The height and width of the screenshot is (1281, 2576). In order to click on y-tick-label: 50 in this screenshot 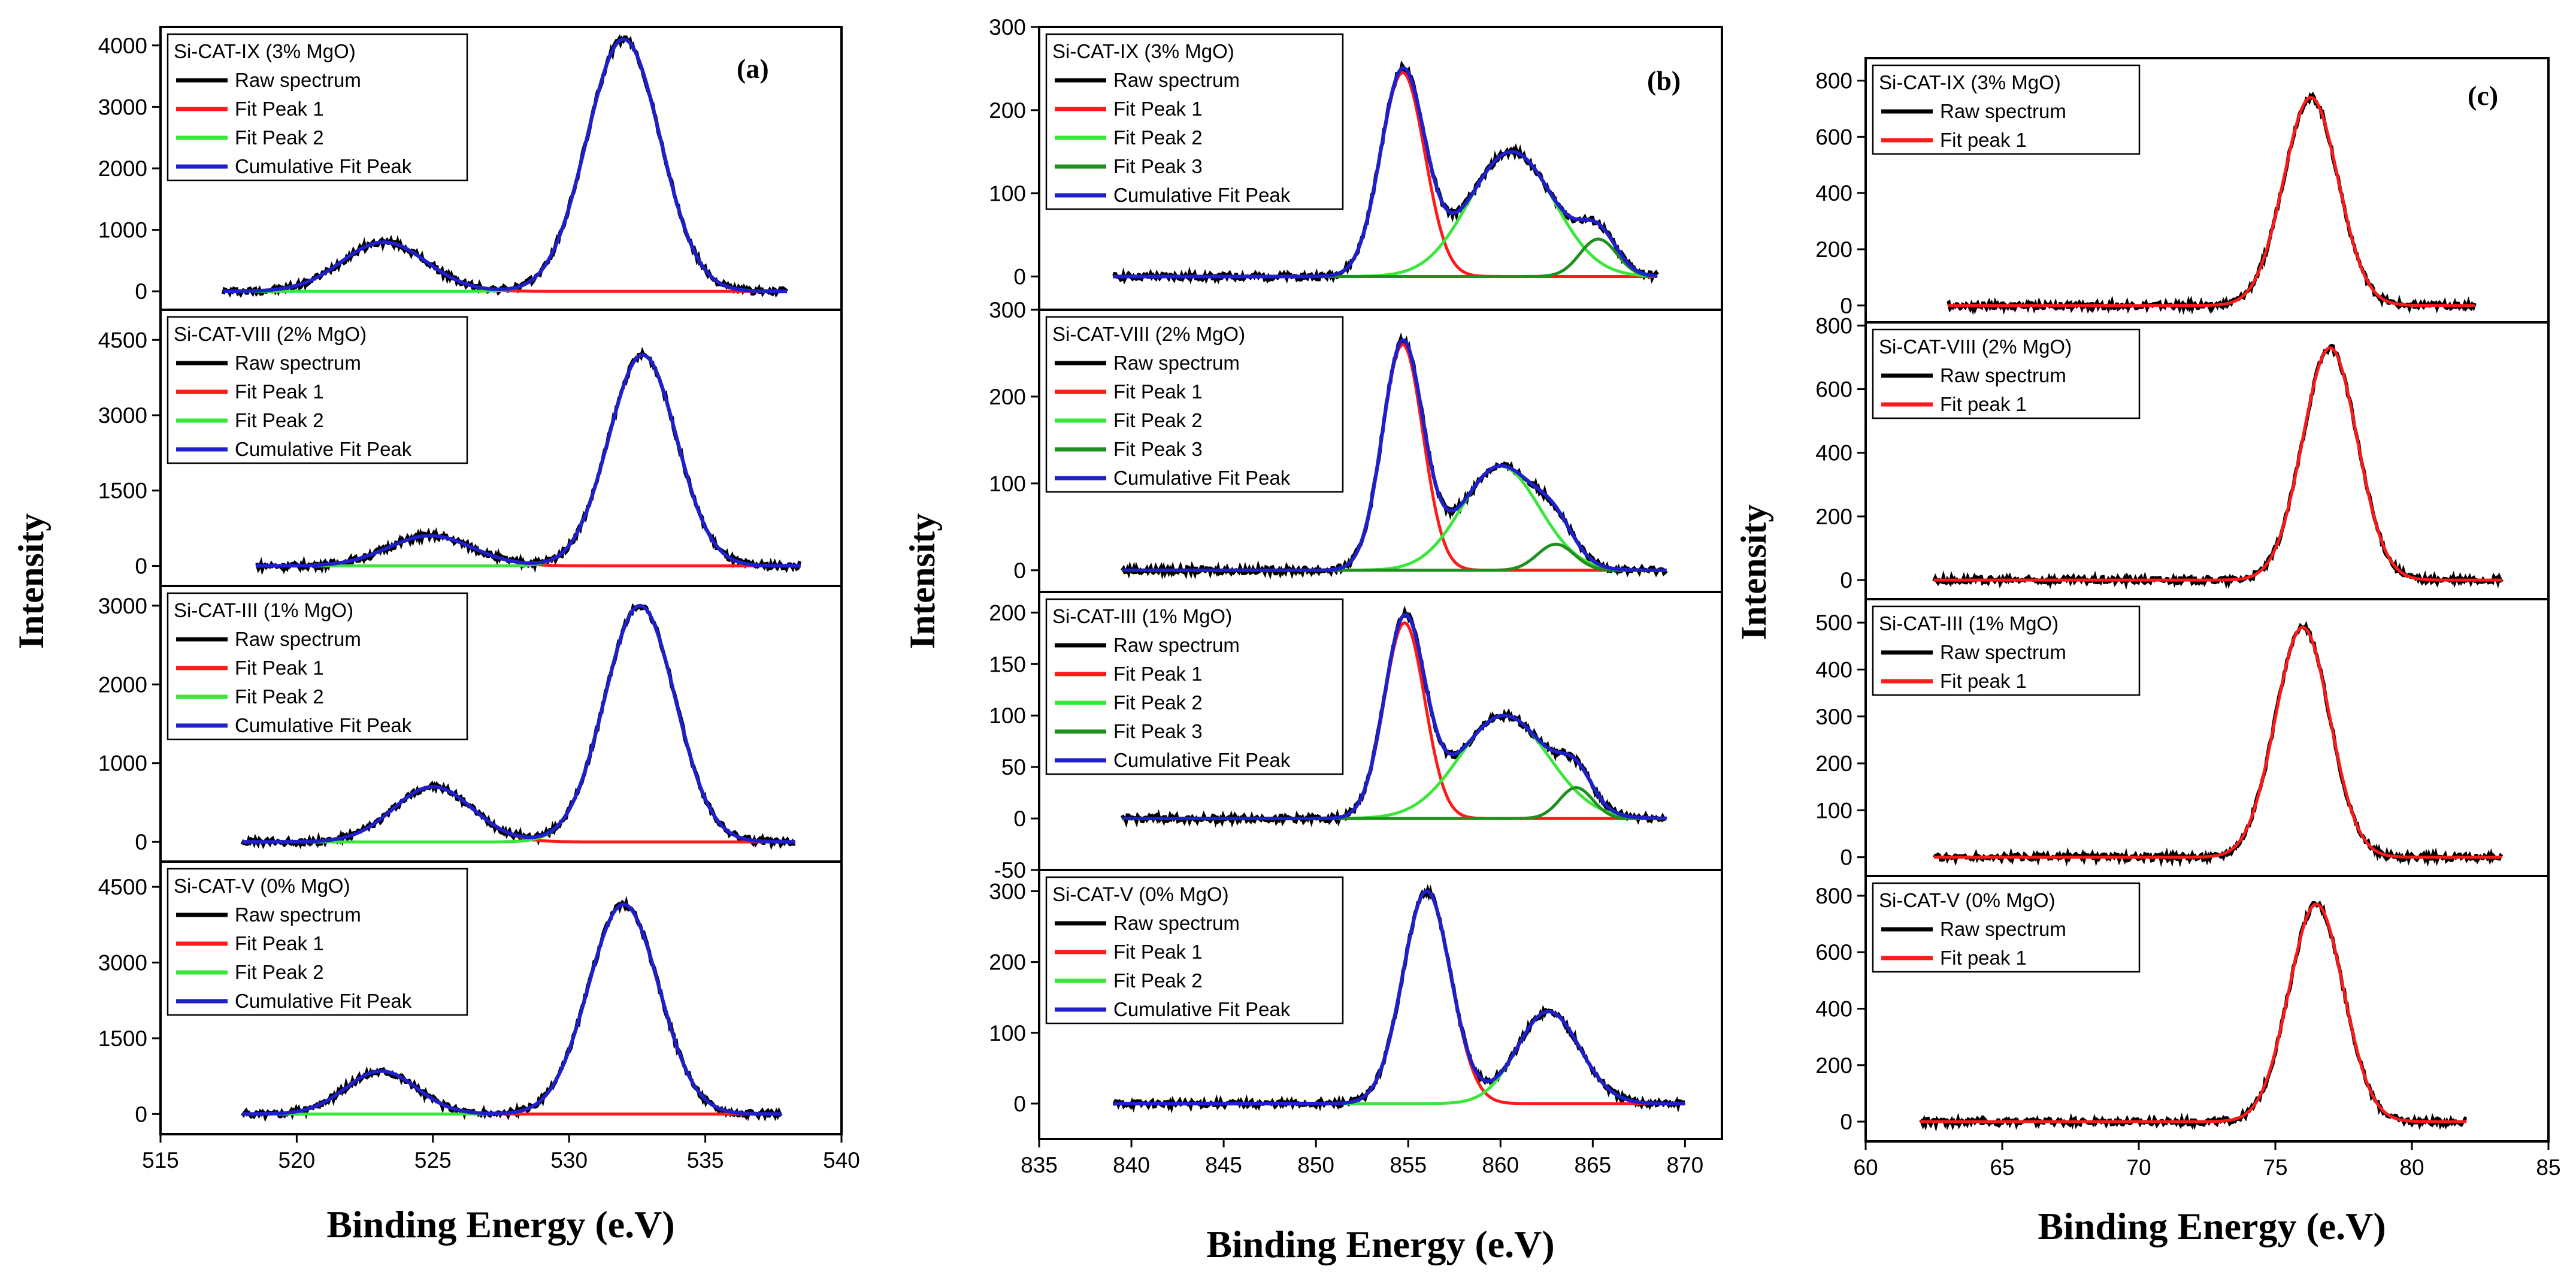, I will do `click(1013, 768)`.